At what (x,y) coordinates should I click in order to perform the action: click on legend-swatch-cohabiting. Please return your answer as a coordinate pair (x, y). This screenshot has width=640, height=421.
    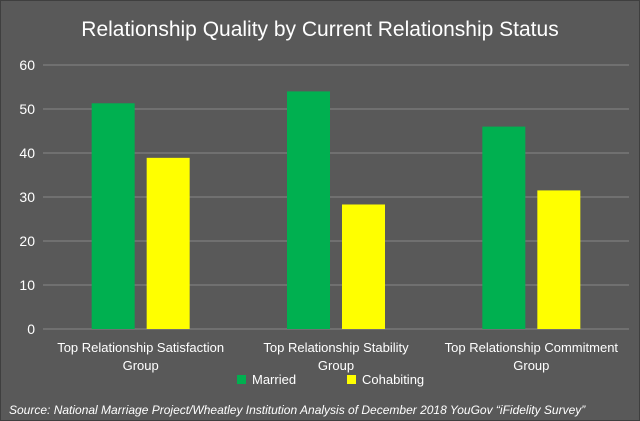
    Looking at the image, I should click on (351, 379).